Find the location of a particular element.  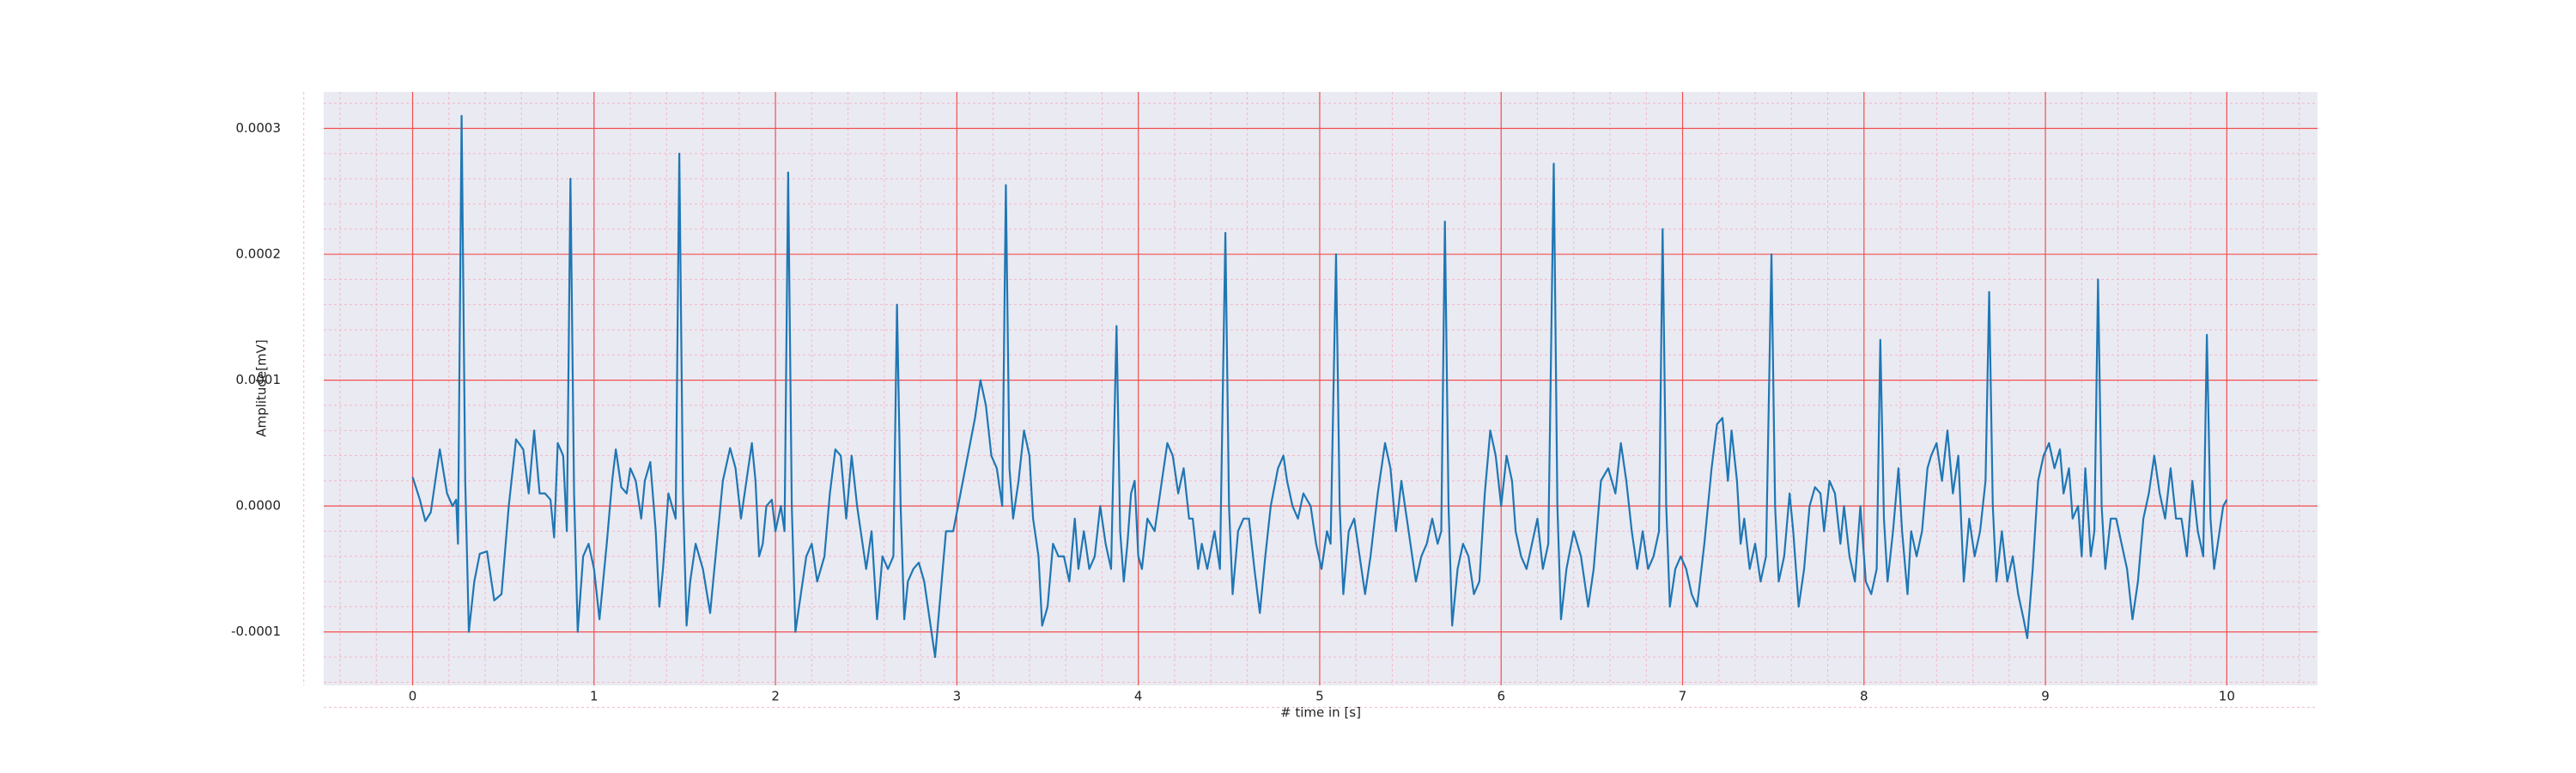

y-axis-label: Amplitude[mV] is located at coordinates (262, 387).